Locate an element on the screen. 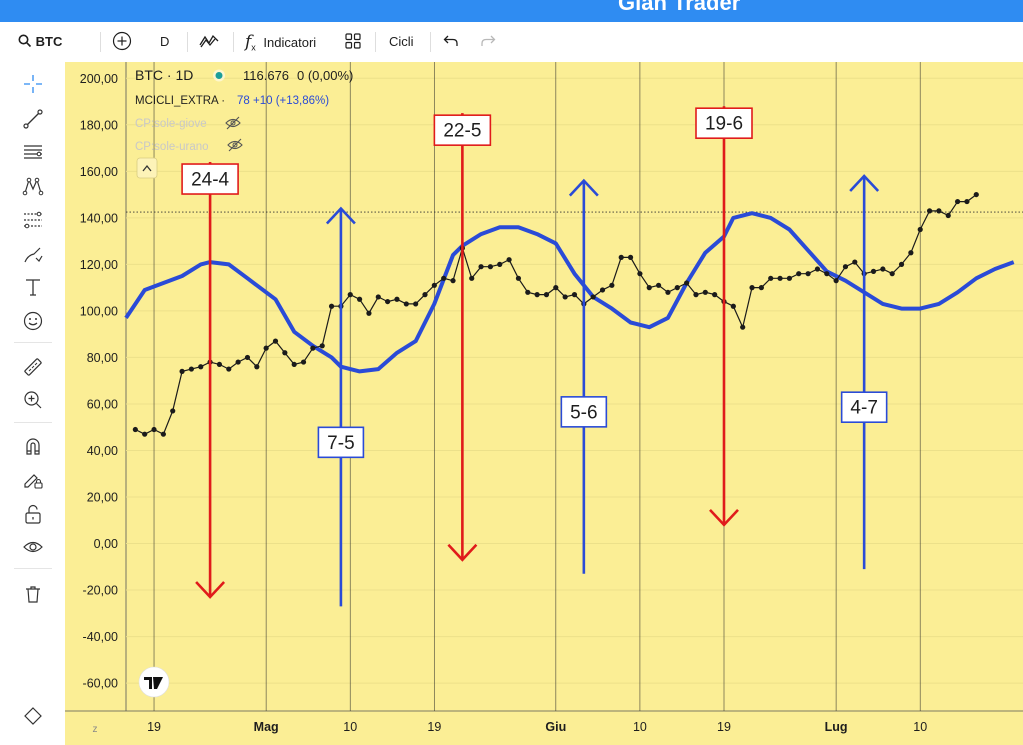  ruler-icon is located at coordinates (33, 367).